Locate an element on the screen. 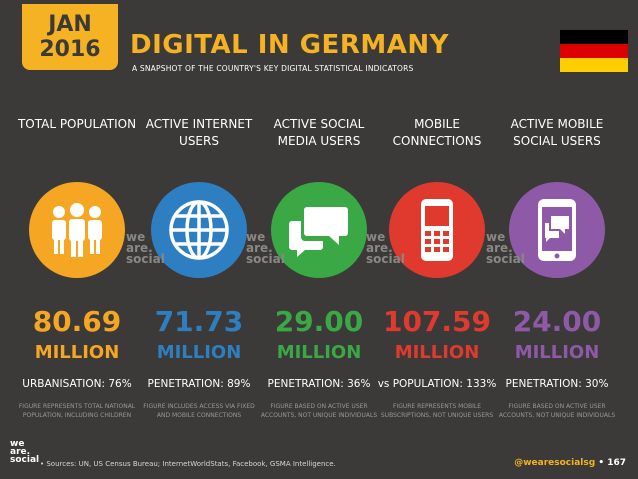 Image resolution: width=638 pixels, height=479 pixels. stat-value: 29.00 is located at coordinates (319, 321).